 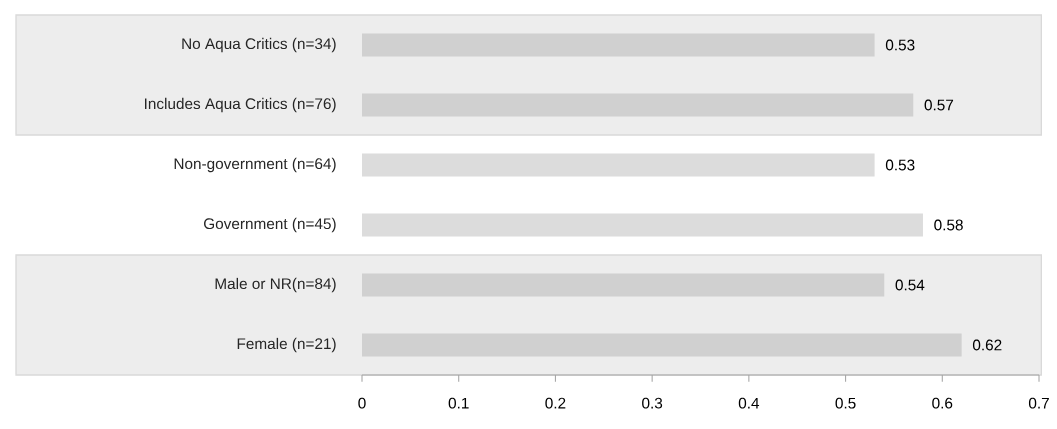 What do you see at coordinates (362, 403) in the screenshot?
I see `x-tick-label: 0` at bounding box center [362, 403].